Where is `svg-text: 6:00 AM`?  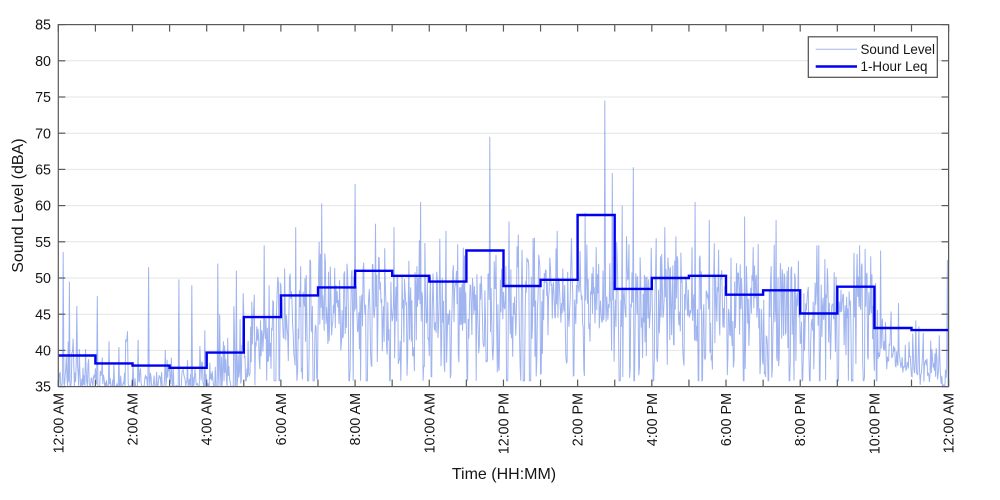
svg-text: 6:00 AM is located at coordinates (282, 419).